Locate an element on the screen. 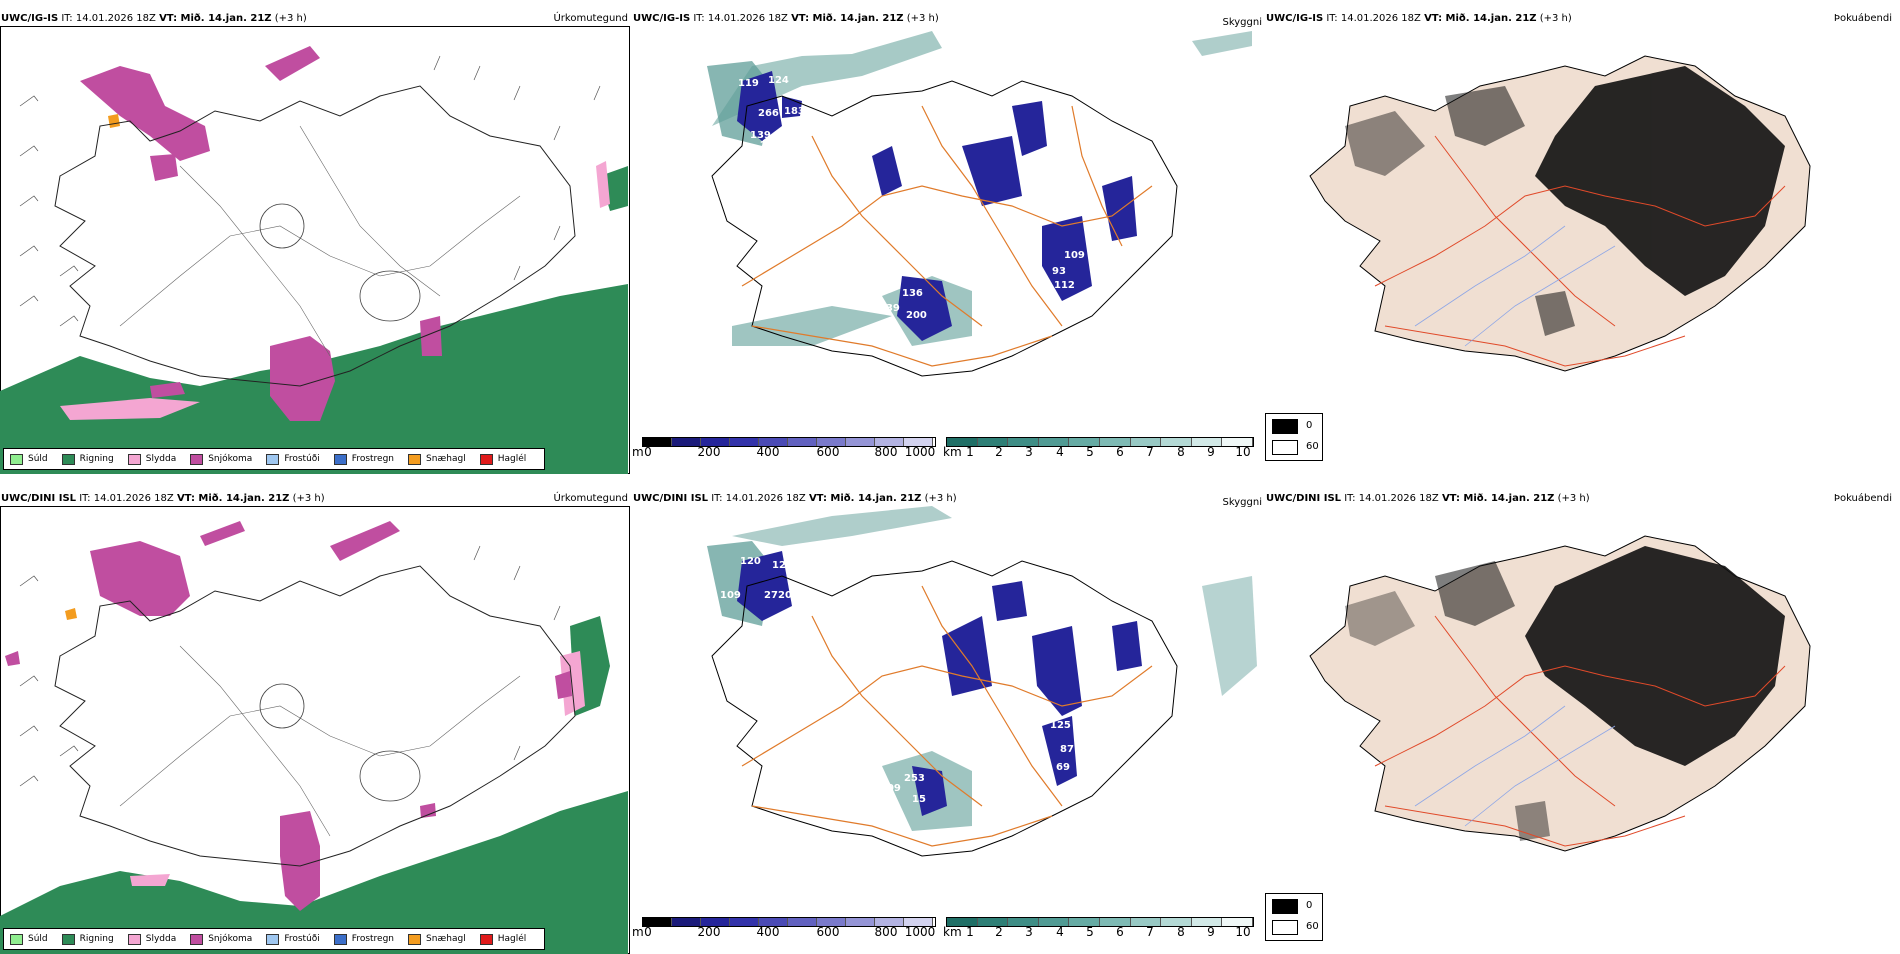 This screenshot has height=954, width=1900. vis-label: 253 is located at coordinates (914, 778).